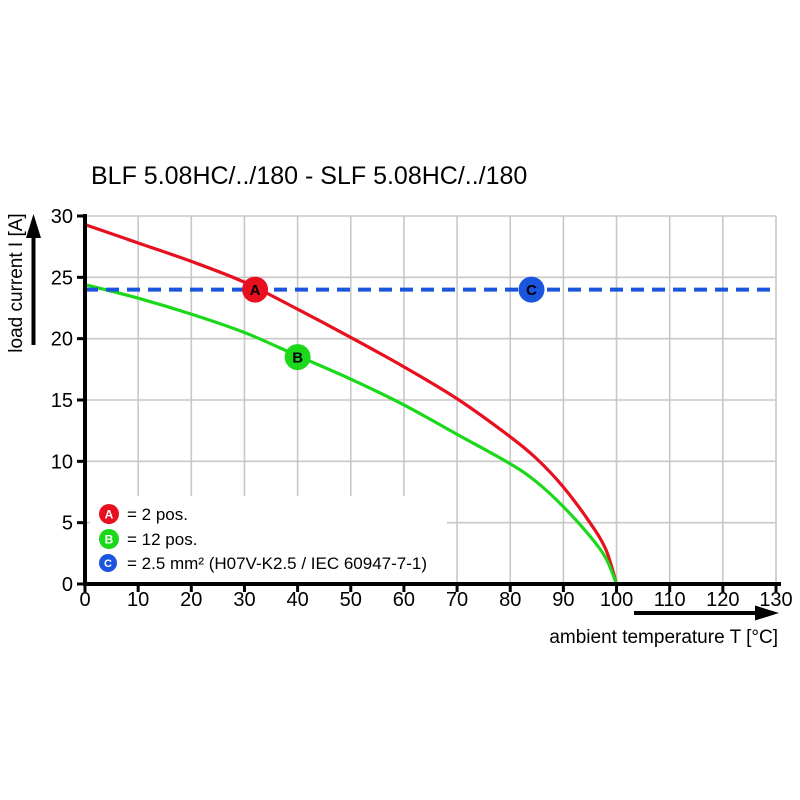  I want to click on marker-letter: A, so click(255, 290).